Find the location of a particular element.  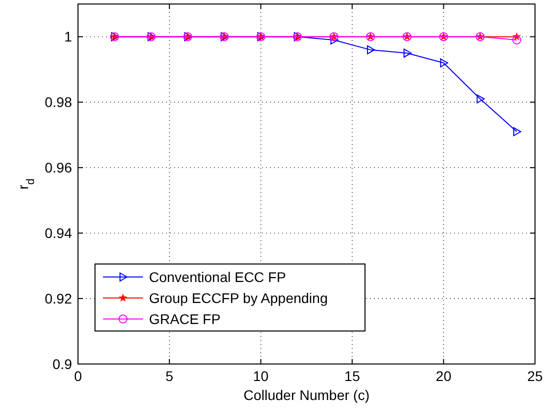

y-tick-label: 1 is located at coordinates (68, 36).